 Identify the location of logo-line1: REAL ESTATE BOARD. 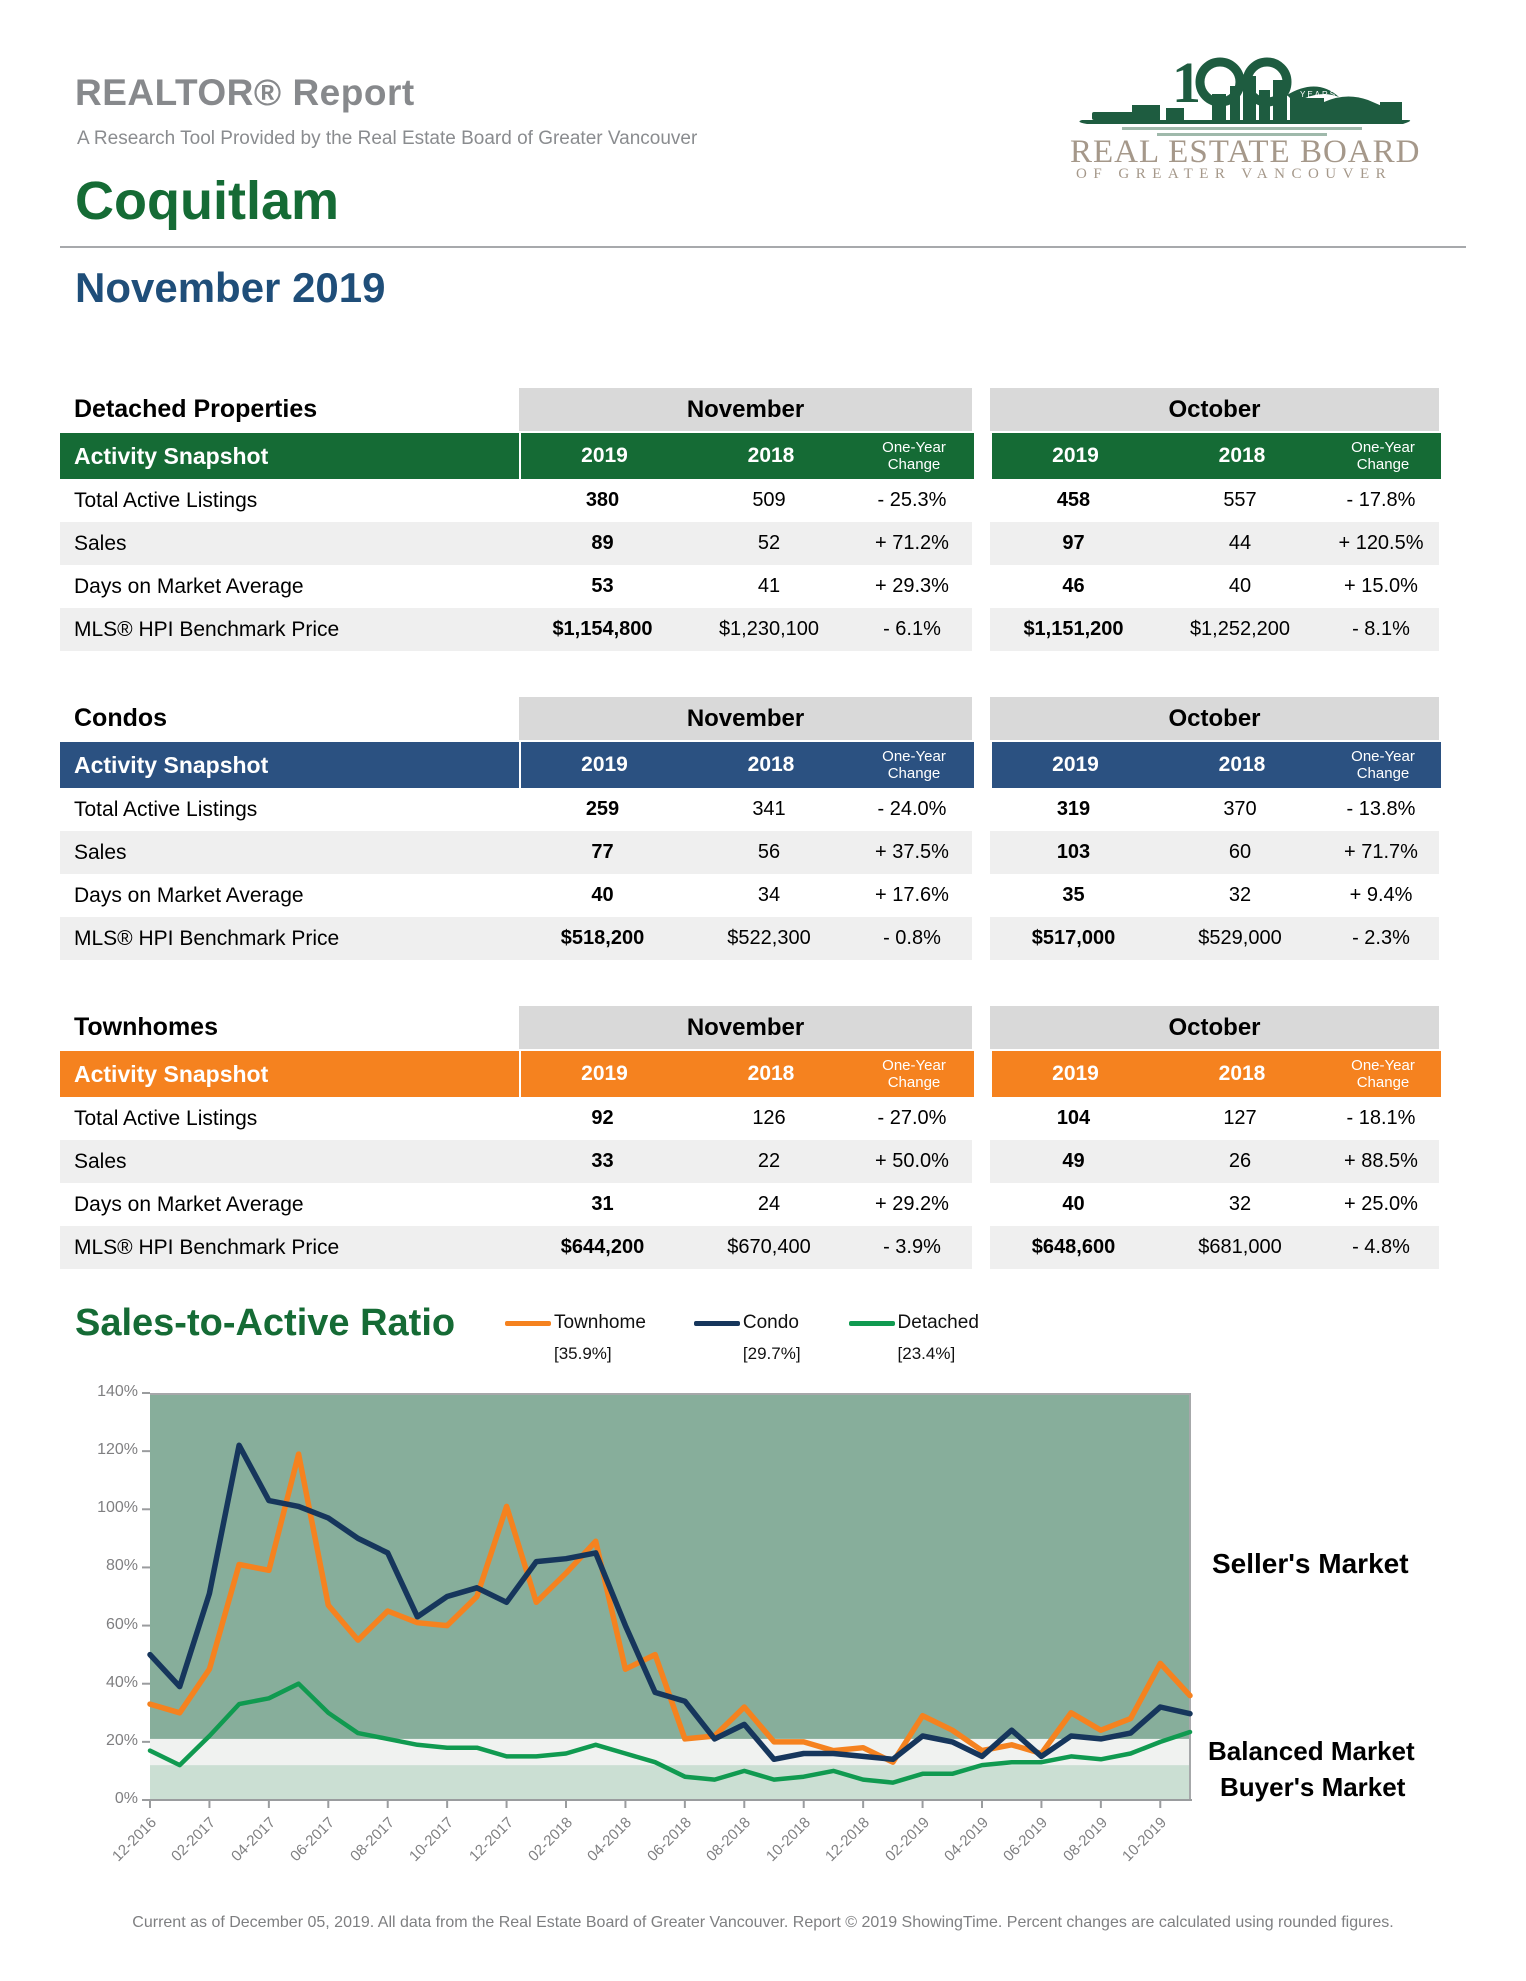
(1245, 152).